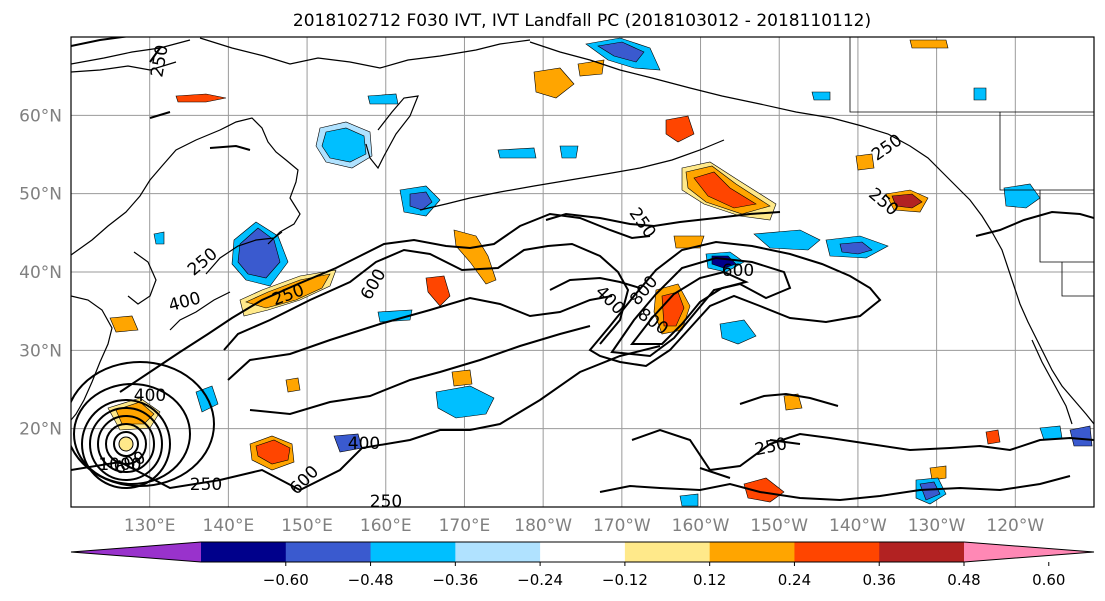  I want to click on colorbar-tick-label: −0.60, so click(286, 580).